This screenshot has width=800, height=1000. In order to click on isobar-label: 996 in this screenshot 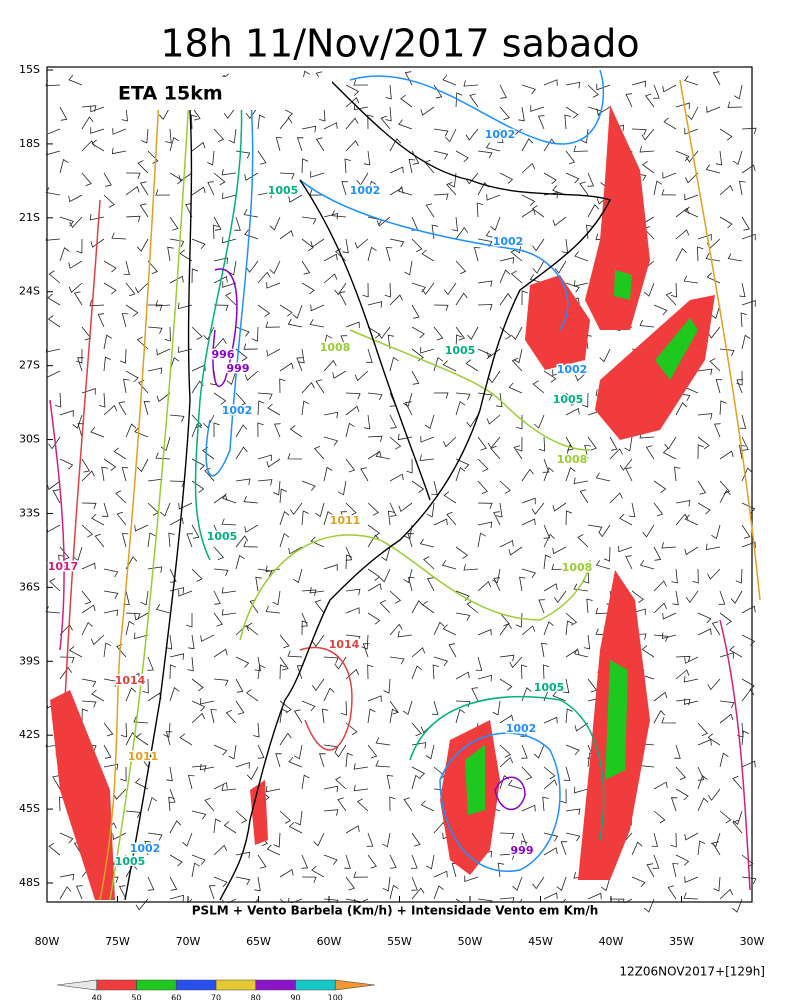, I will do `click(223, 354)`.